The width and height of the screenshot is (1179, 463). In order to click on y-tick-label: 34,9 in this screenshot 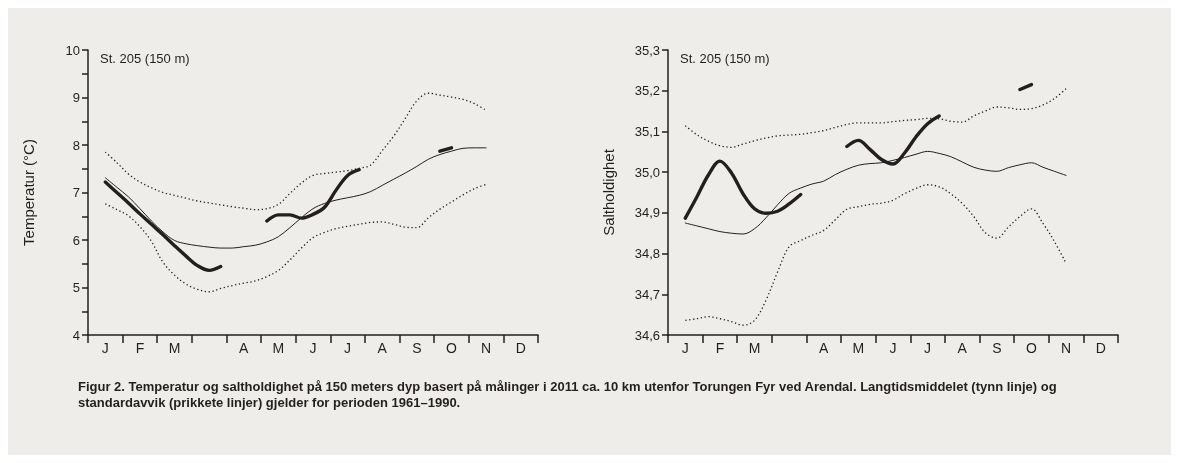, I will do `click(647, 213)`.